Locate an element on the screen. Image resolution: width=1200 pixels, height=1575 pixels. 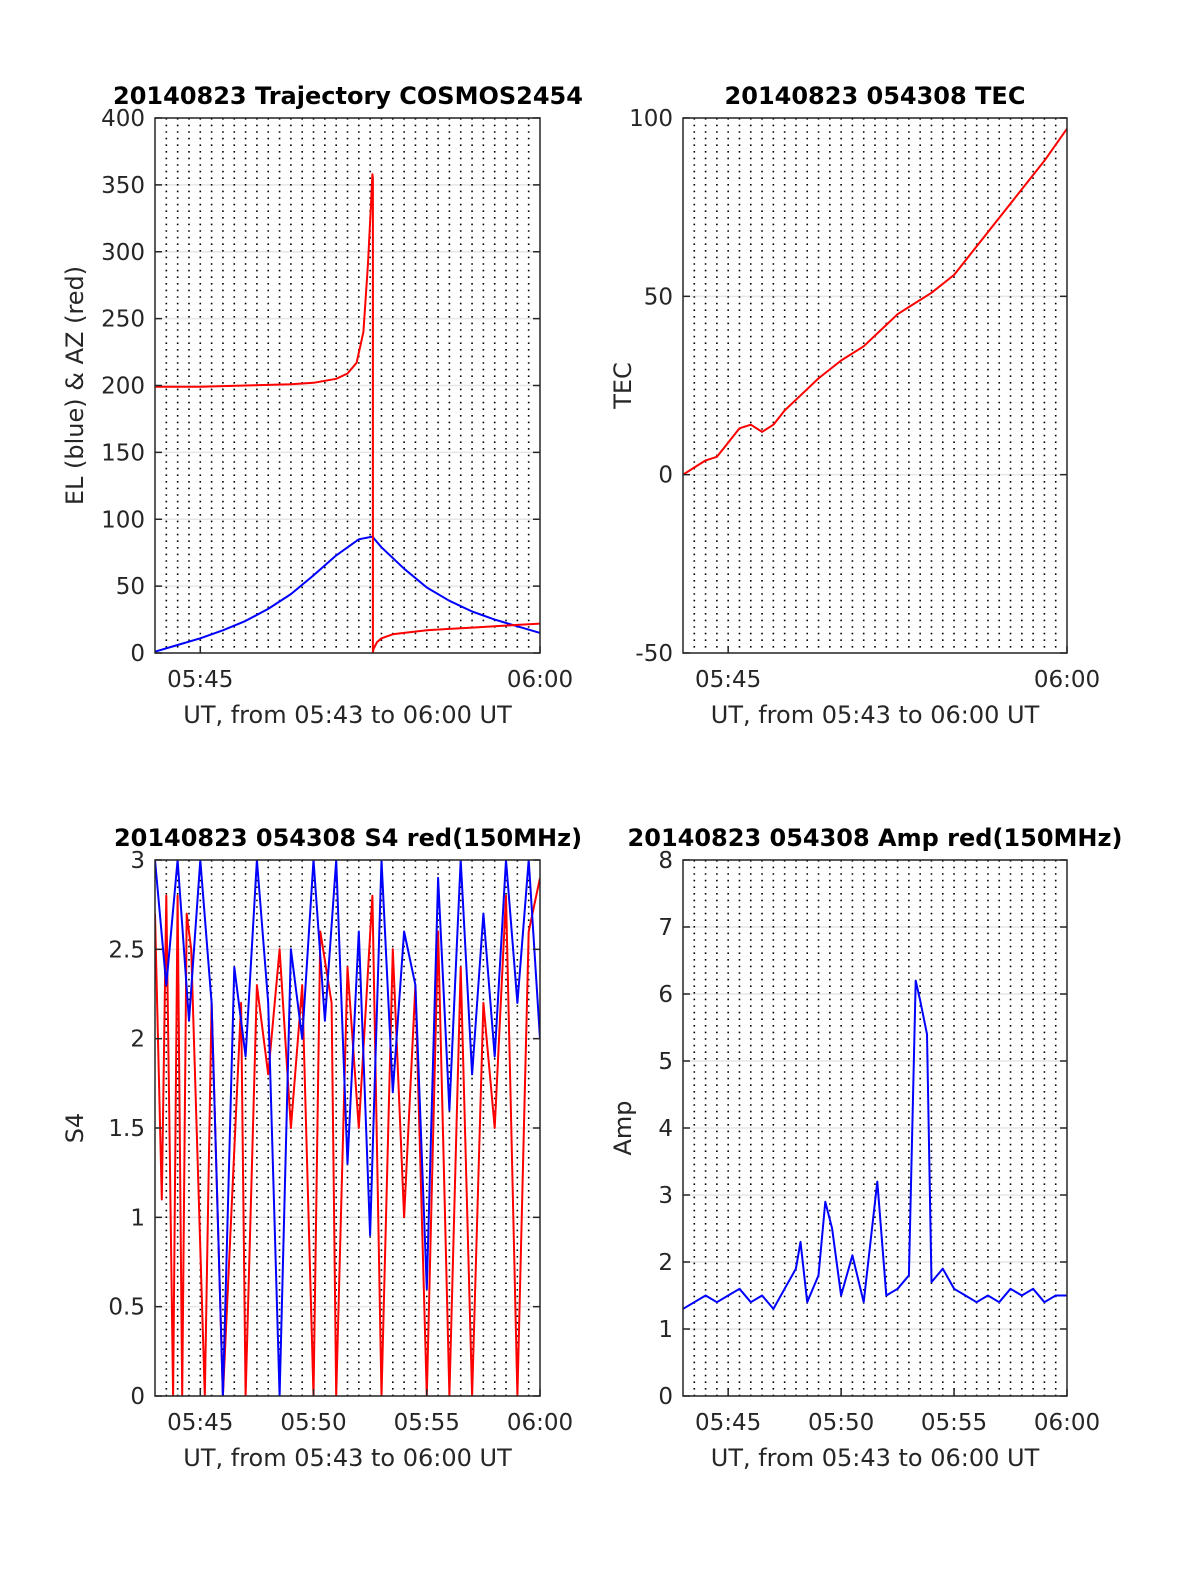
chart-title: 20140823 054308 TEC is located at coordinates (875, 96).